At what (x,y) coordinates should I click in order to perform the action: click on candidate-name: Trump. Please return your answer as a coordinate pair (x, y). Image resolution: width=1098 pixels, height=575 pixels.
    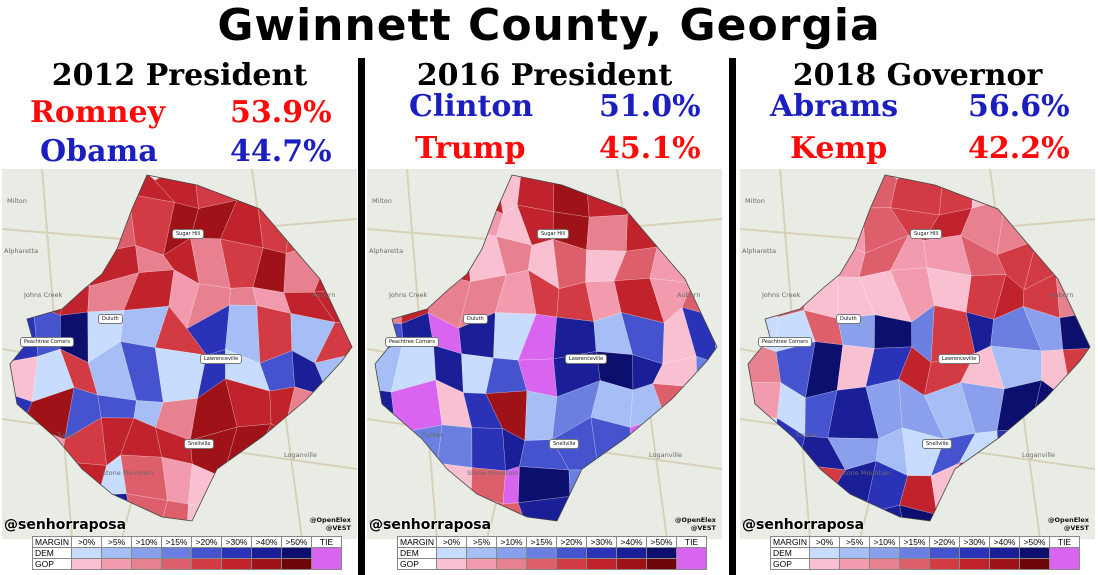
    Looking at the image, I should click on (470, 148).